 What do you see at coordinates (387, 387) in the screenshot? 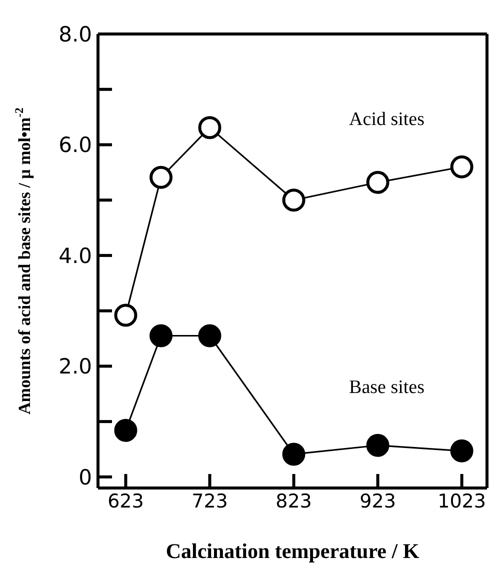
I see `text: Base sites` at bounding box center [387, 387].